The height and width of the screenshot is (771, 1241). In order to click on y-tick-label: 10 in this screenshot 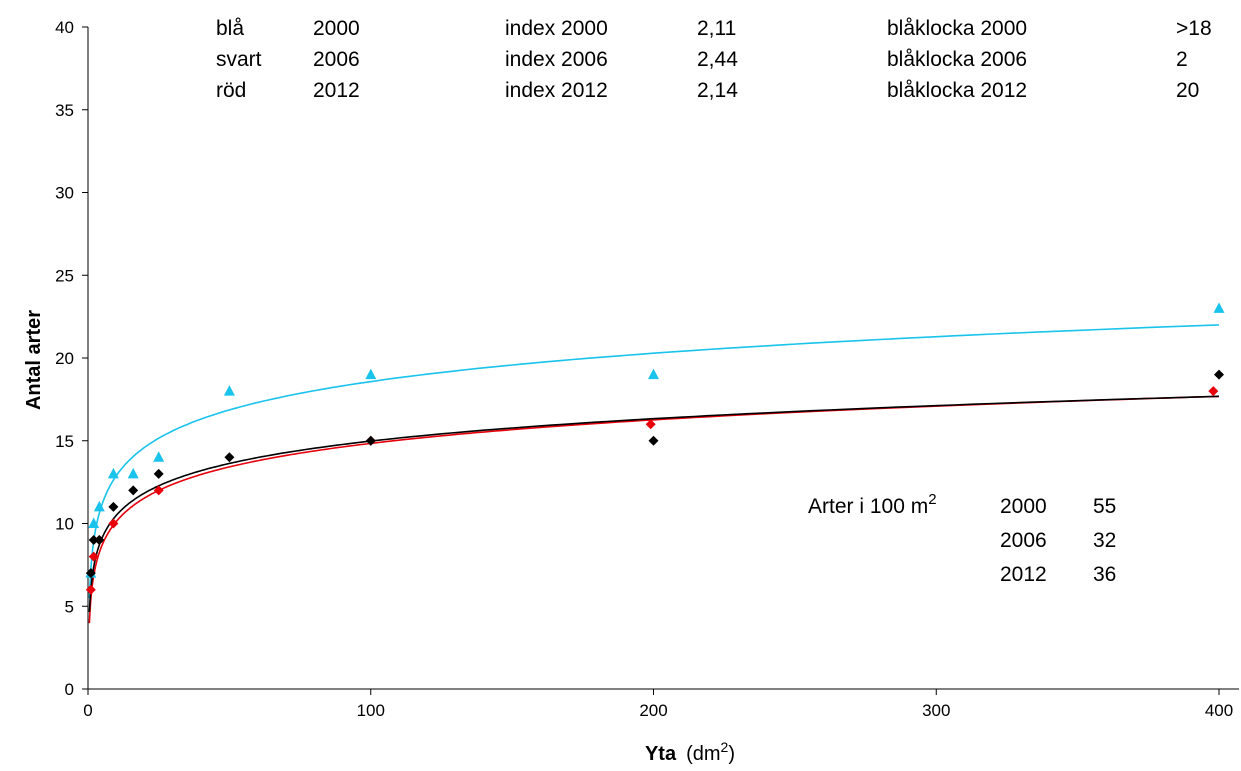, I will do `click(64, 524)`.